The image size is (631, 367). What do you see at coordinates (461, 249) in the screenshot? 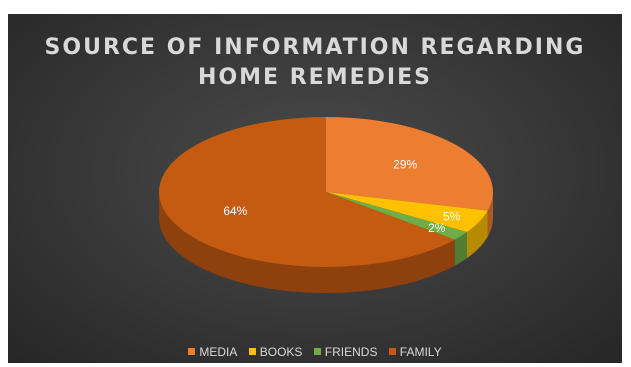
I see `pie-side-friends` at bounding box center [461, 249].